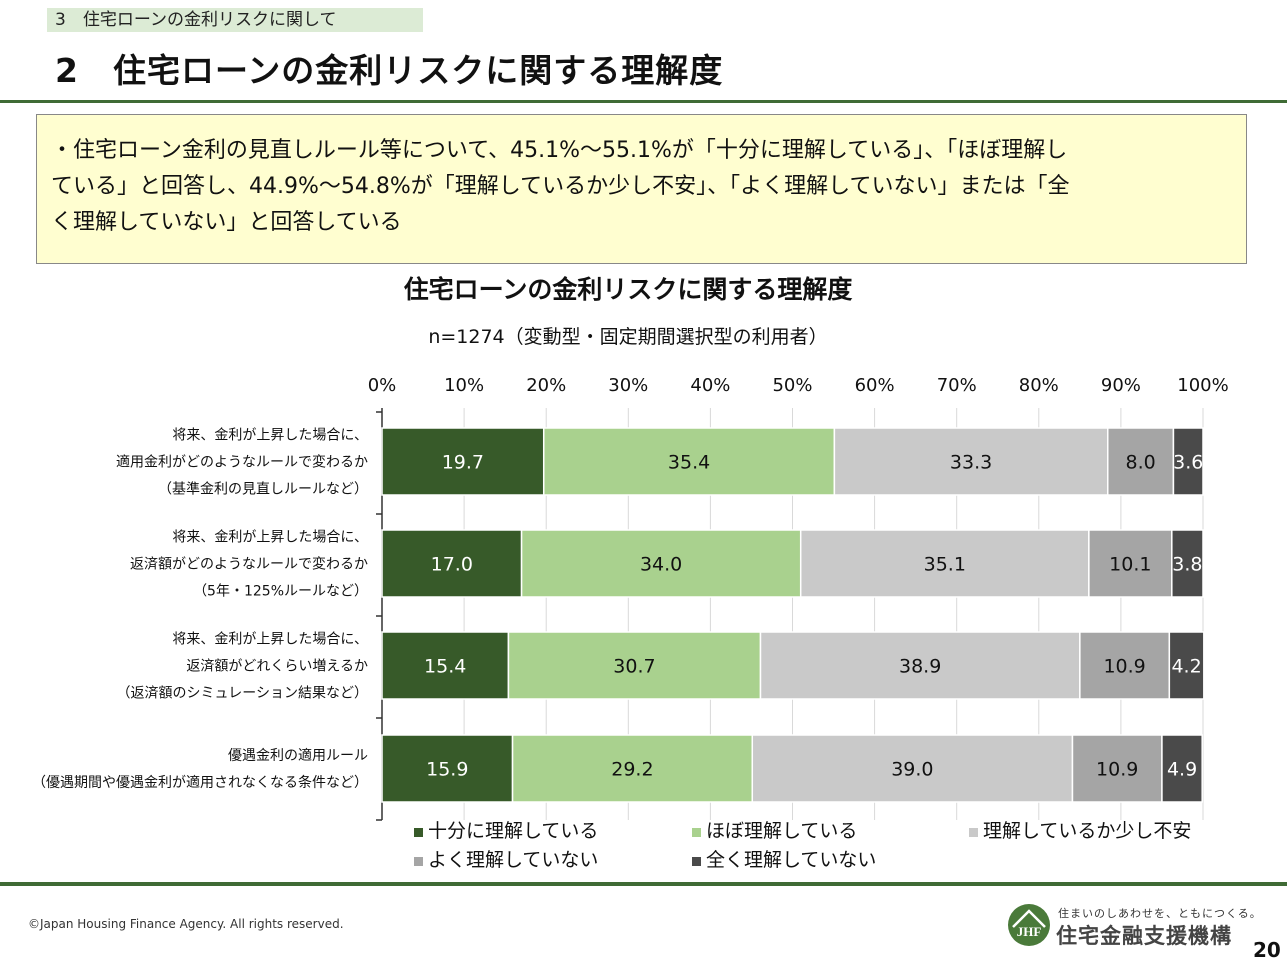 This screenshot has width=1287, height=964. What do you see at coordinates (643, 884) in the screenshot?
I see `footer-divider` at bounding box center [643, 884].